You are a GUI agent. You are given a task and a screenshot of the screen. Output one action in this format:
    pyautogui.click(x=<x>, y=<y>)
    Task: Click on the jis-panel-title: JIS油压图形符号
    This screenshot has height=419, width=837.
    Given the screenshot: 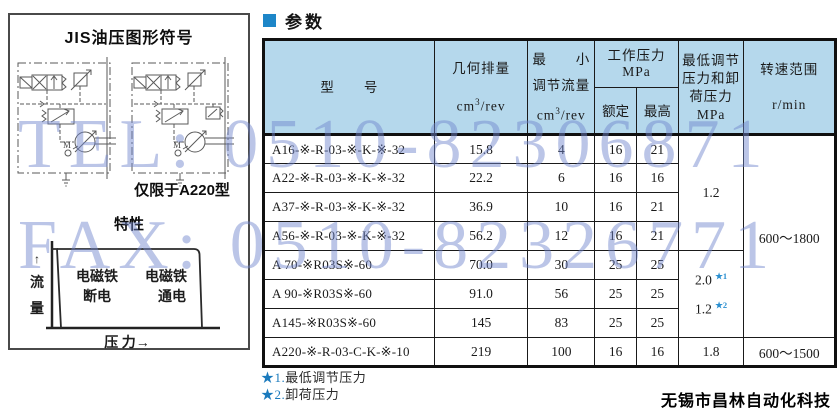 What is the action you would take?
    pyautogui.click(x=129, y=38)
    